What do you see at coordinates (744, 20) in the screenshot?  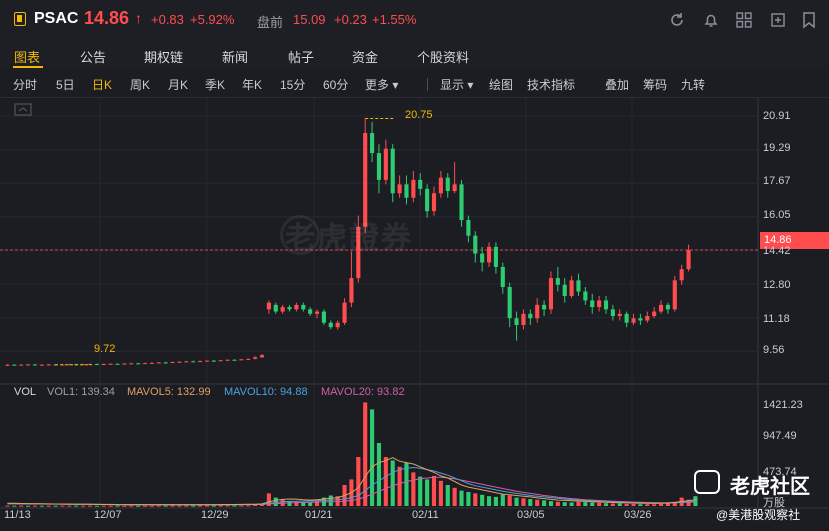 I see `grid-icon` at bounding box center [744, 20].